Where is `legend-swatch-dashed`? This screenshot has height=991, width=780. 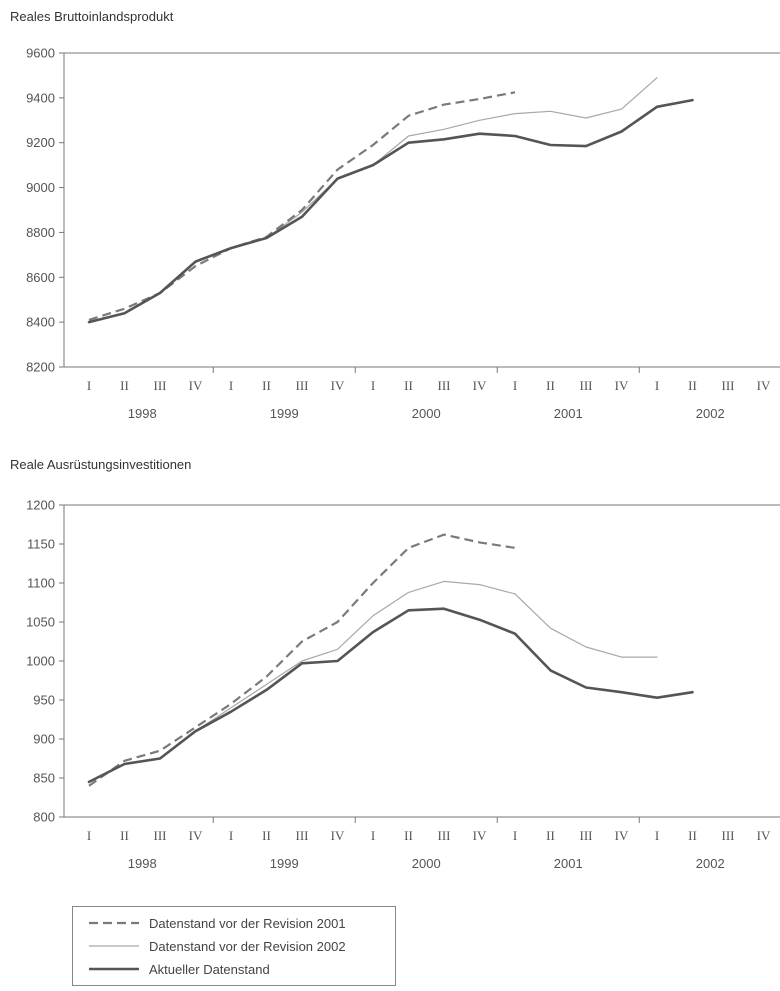 legend-swatch-dashed is located at coordinates (114, 923).